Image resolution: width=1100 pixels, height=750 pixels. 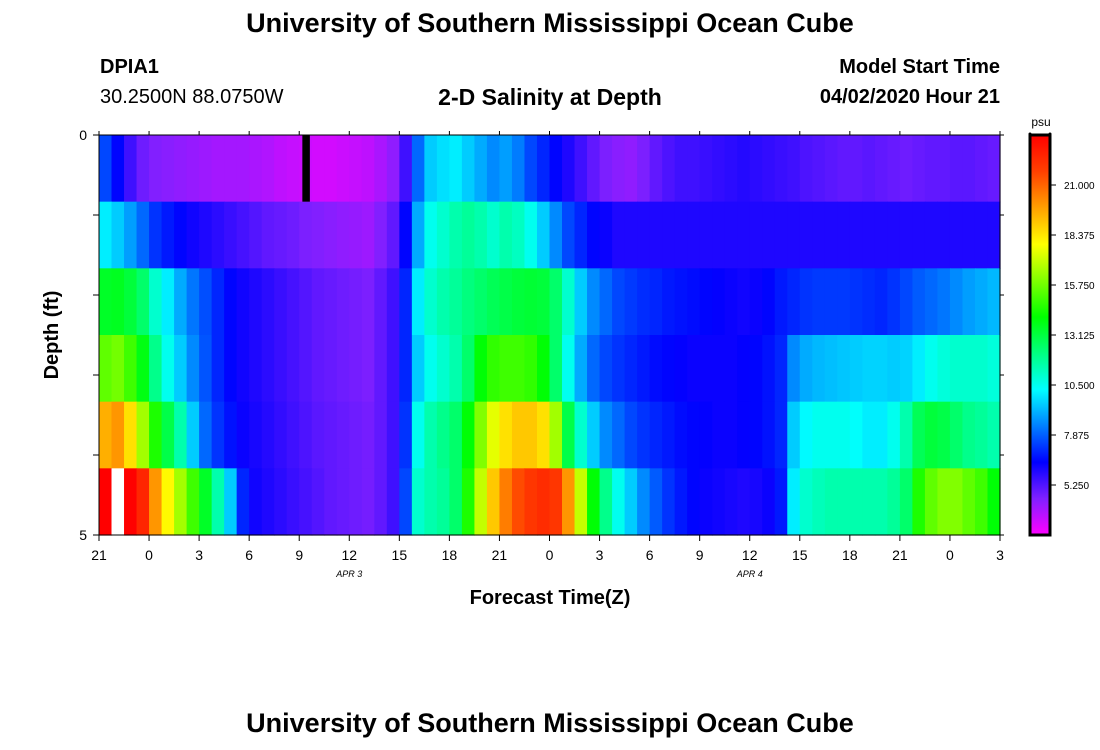 What do you see at coordinates (800, 555) in the screenshot?
I see `x-tick-label: 15` at bounding box center [800, 555].